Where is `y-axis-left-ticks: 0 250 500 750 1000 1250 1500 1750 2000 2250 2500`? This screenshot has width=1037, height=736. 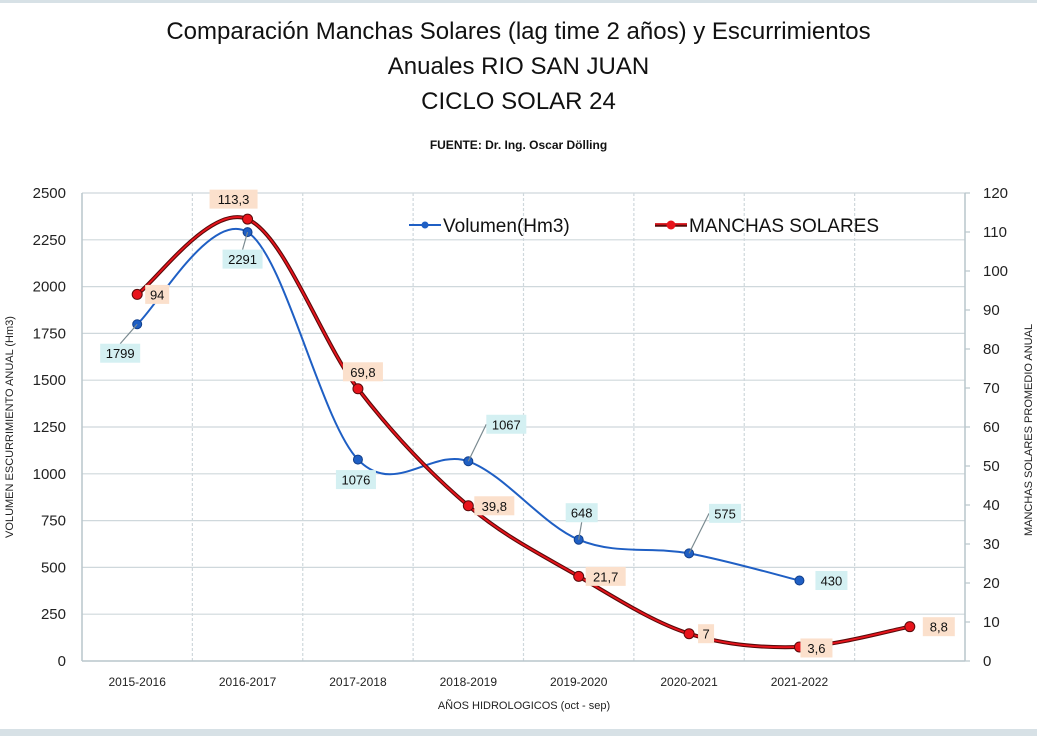 y-axis-left-ticks: 0 250 500 750 1000 1250 1500 1750 2000 2250 2500 is located at coordinates (49, 427).